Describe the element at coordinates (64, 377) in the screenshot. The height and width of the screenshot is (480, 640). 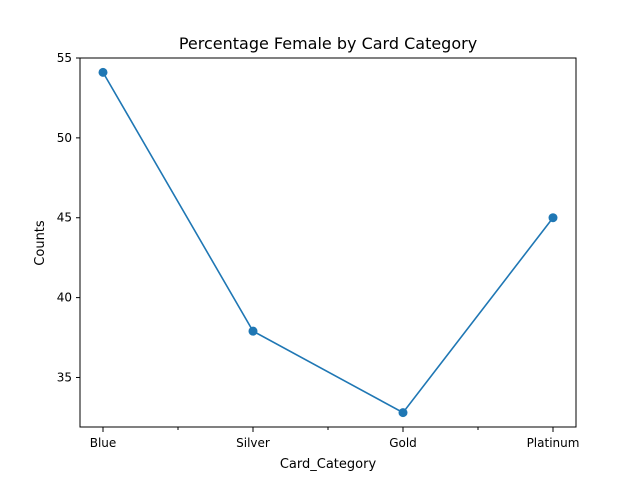
I see `y-tick-label: 35` at that location.